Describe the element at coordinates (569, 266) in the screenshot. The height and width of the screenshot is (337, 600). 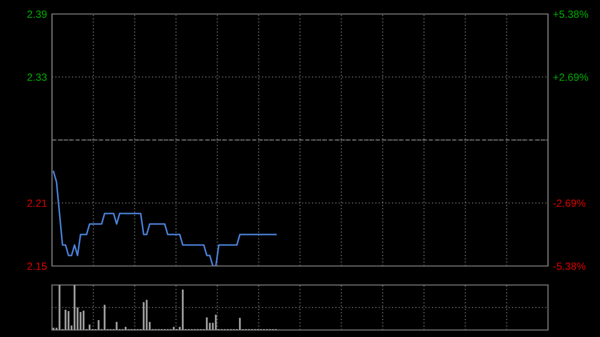
I see `y2-tick-label: -5.38%` at that location.